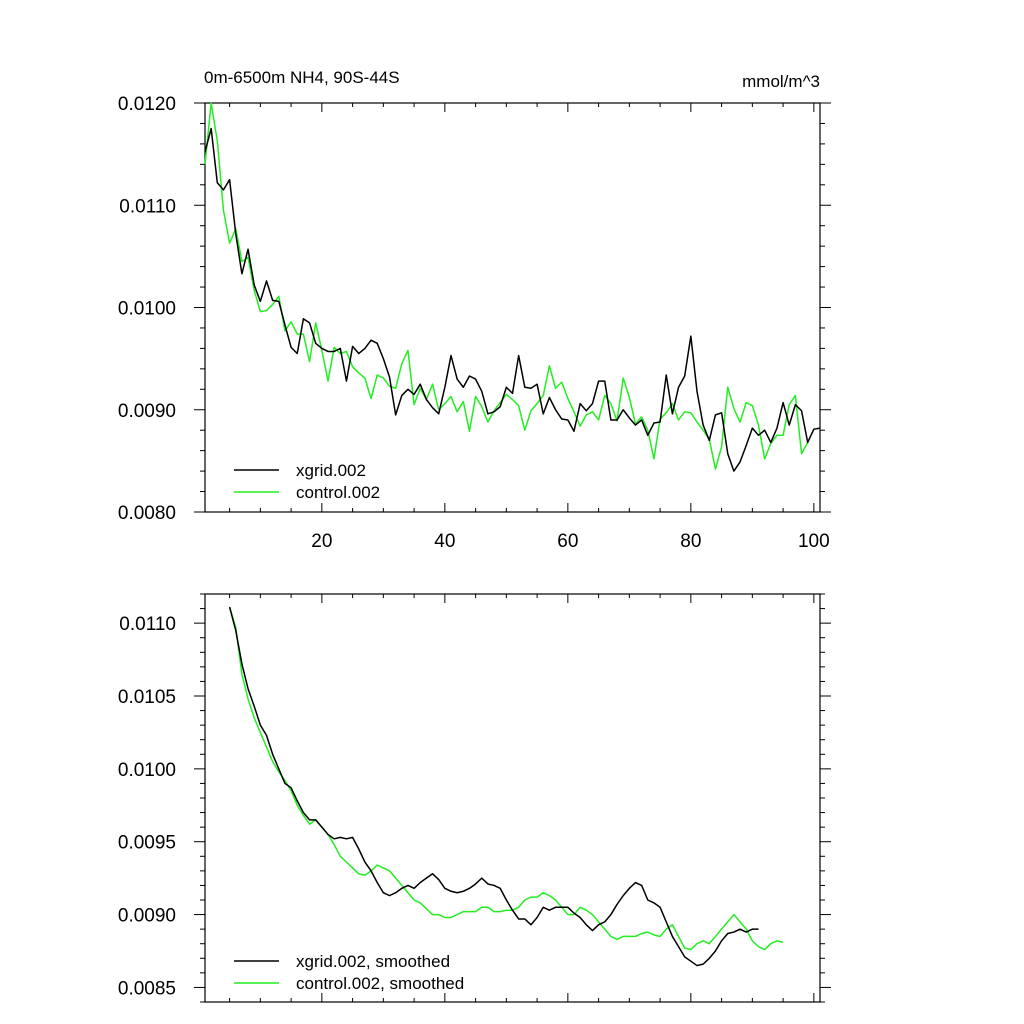  I want to click on y-tick-label: 0.0095, so click(147, 843).